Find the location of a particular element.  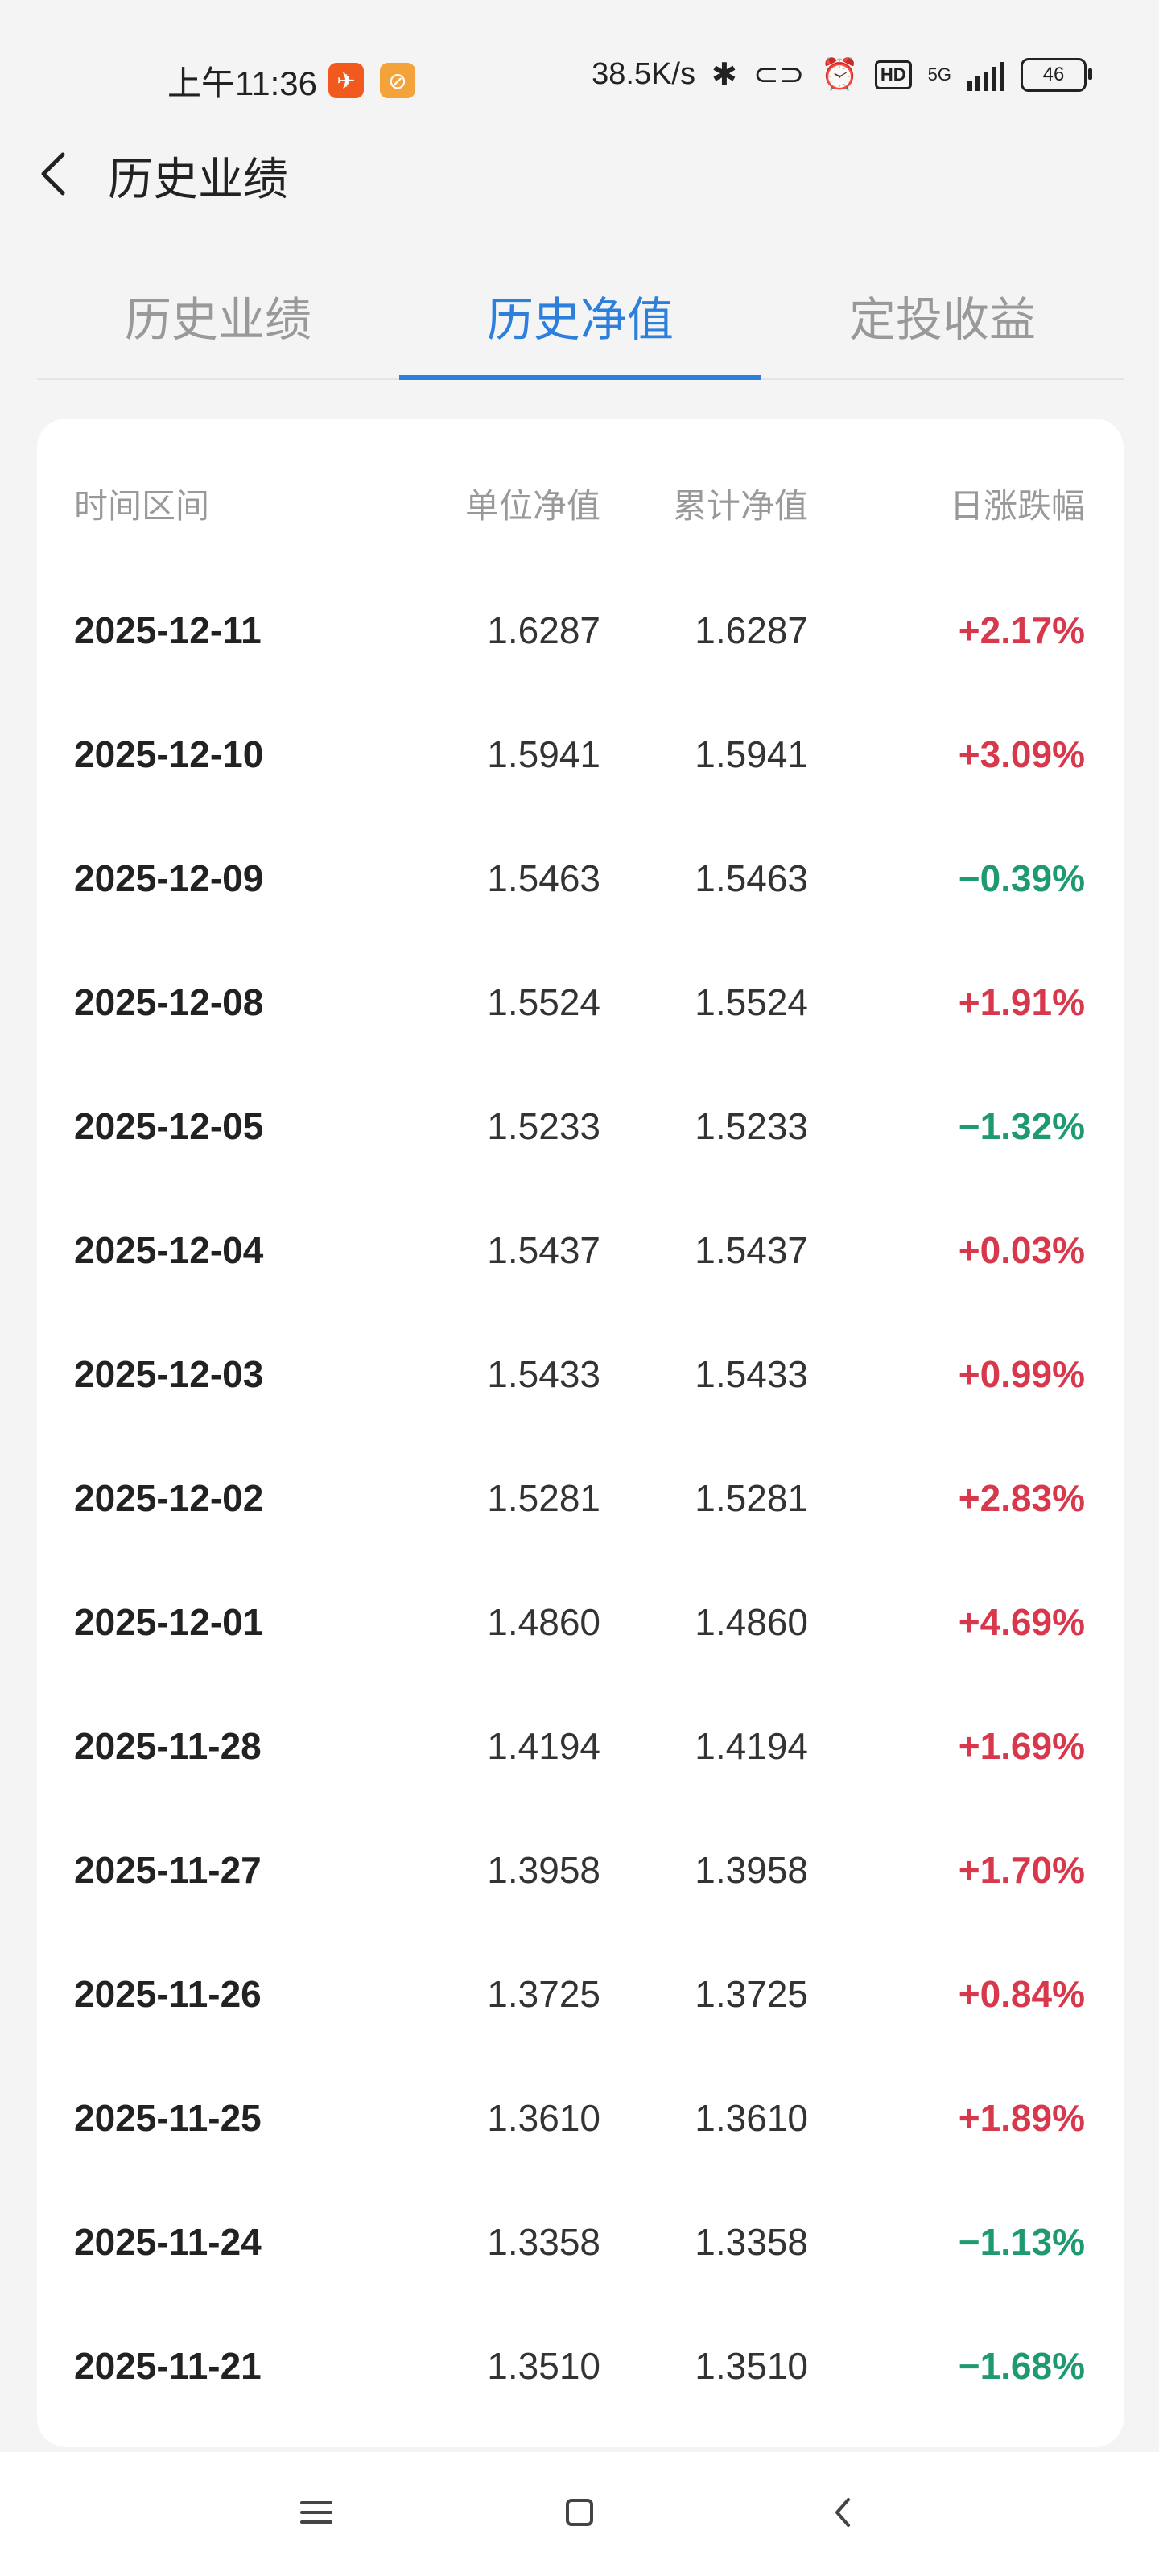

table-row: 2025-11-26 1.3725 1.3725 +0.84% is located at coordinates (580, 1994).